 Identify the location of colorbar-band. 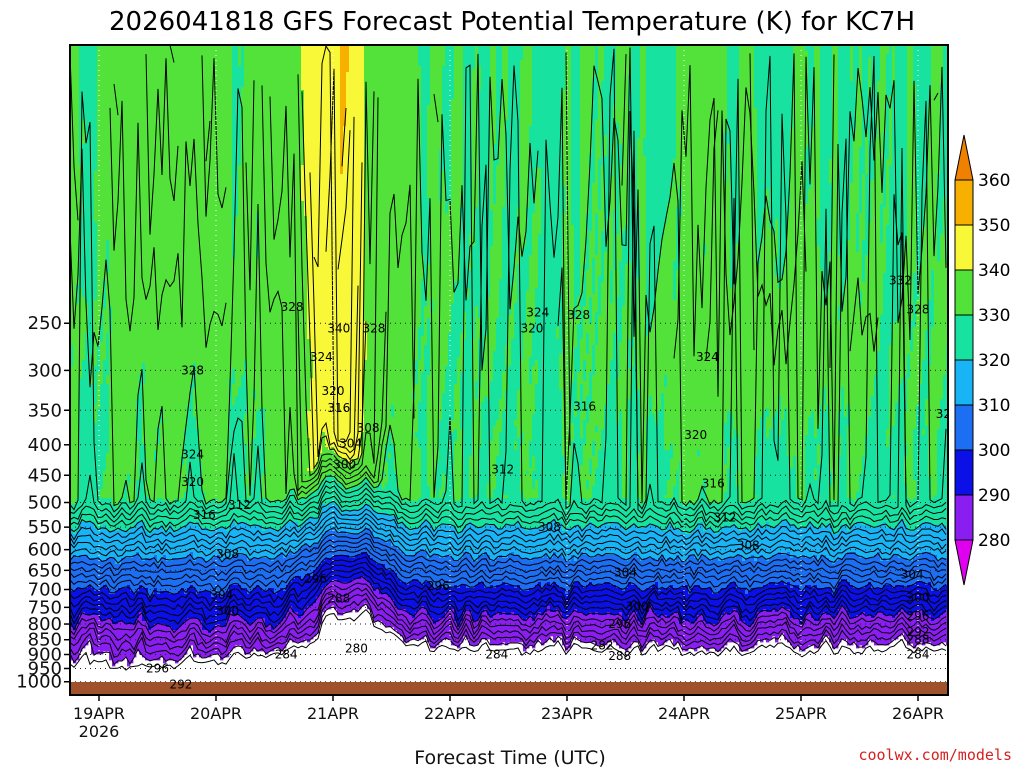
(964, 292).